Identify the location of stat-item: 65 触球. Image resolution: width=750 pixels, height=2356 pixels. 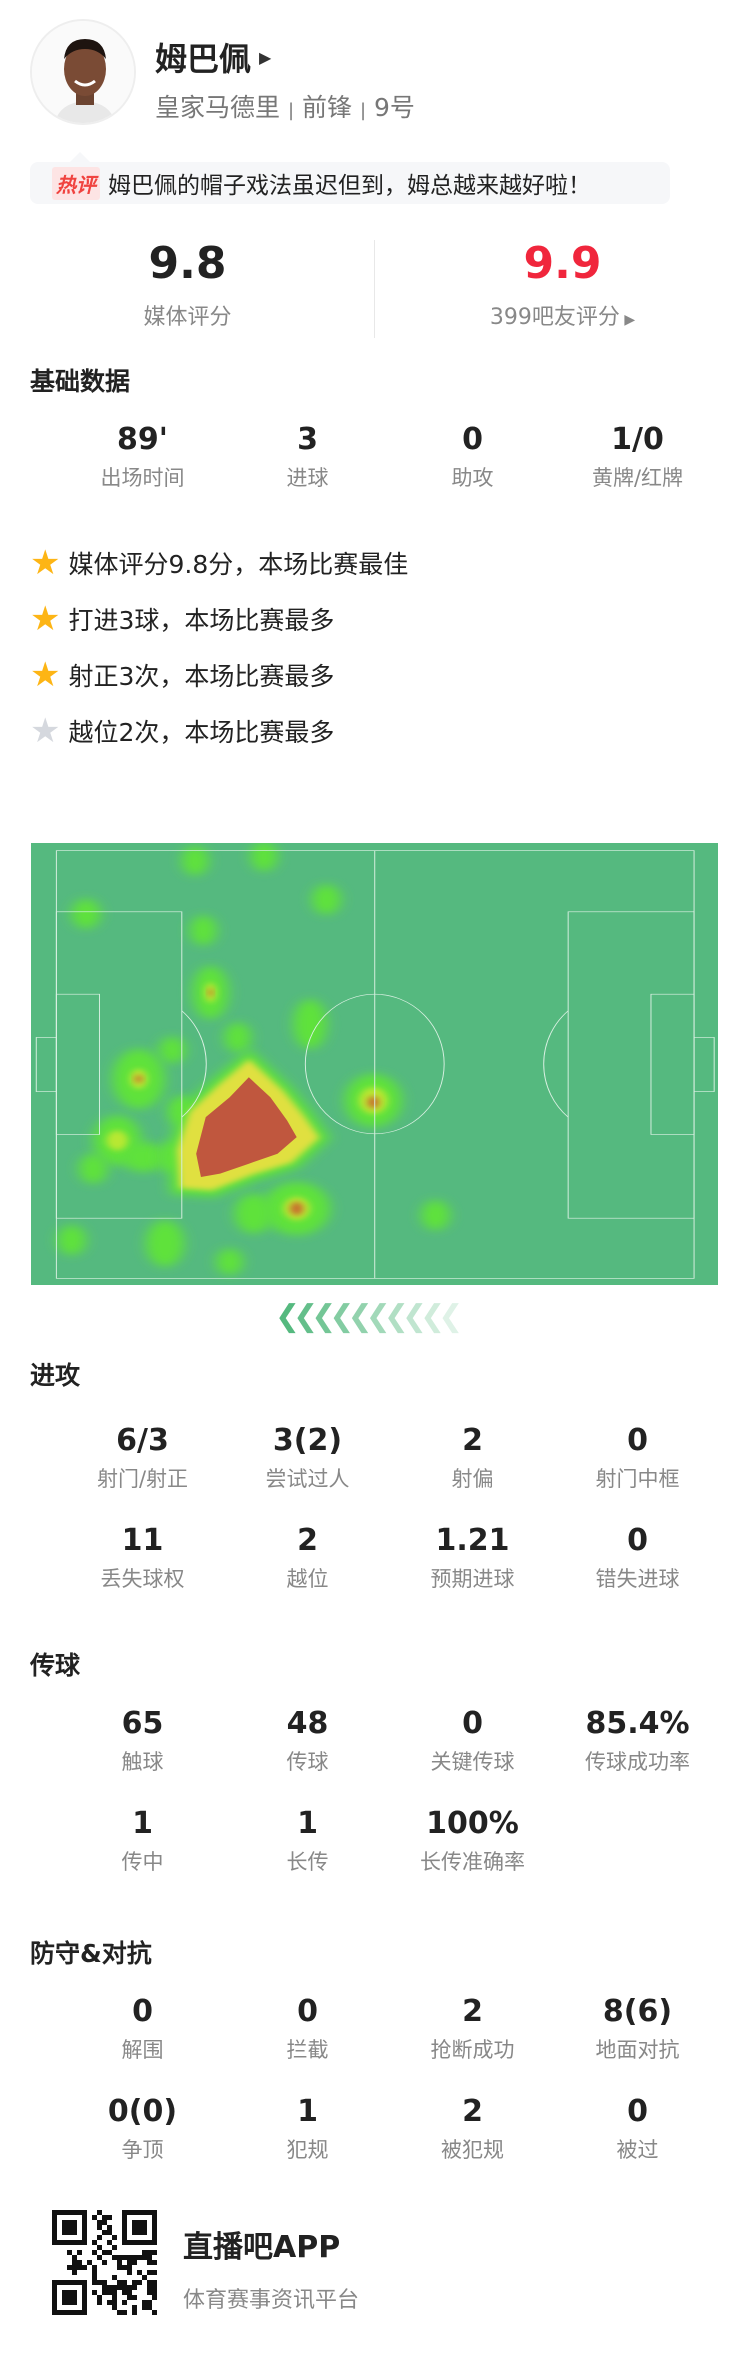
(142, 1754).